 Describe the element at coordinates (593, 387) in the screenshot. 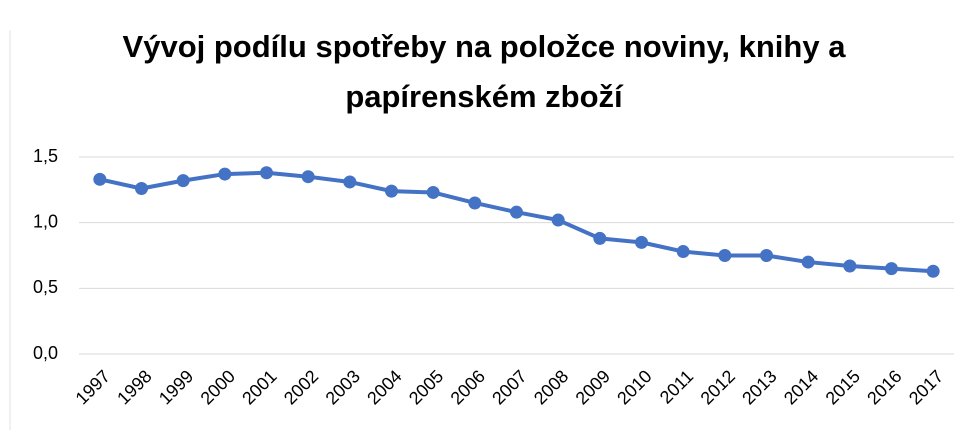

I see `x-tick-label: 2009` at that location.